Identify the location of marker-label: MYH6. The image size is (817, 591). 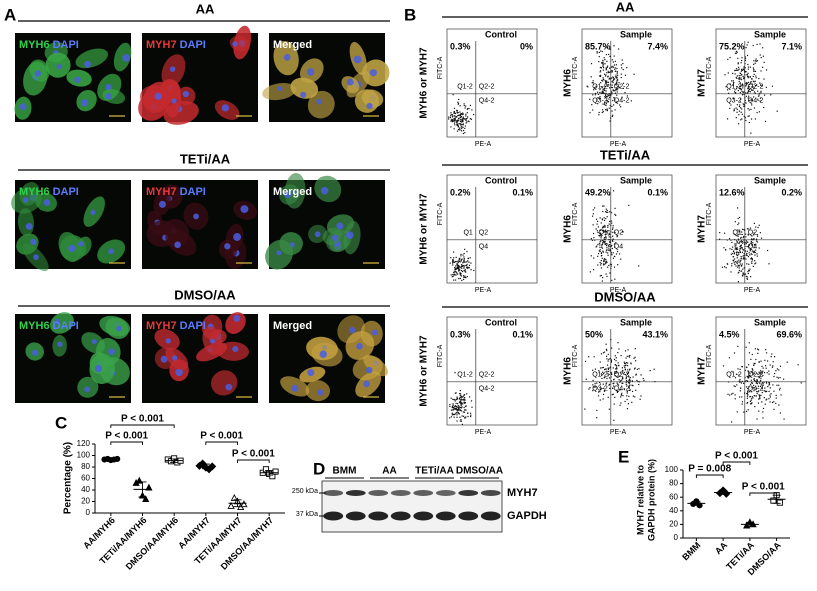
(34, 45).